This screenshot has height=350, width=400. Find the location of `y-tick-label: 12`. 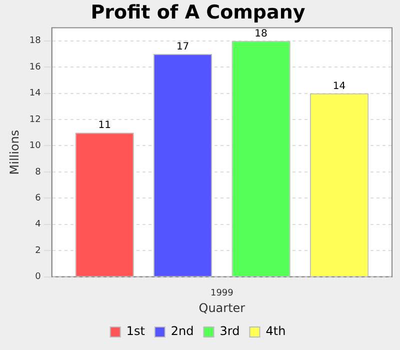

y-tick-label: 12 is located at coordinates (35, 119).